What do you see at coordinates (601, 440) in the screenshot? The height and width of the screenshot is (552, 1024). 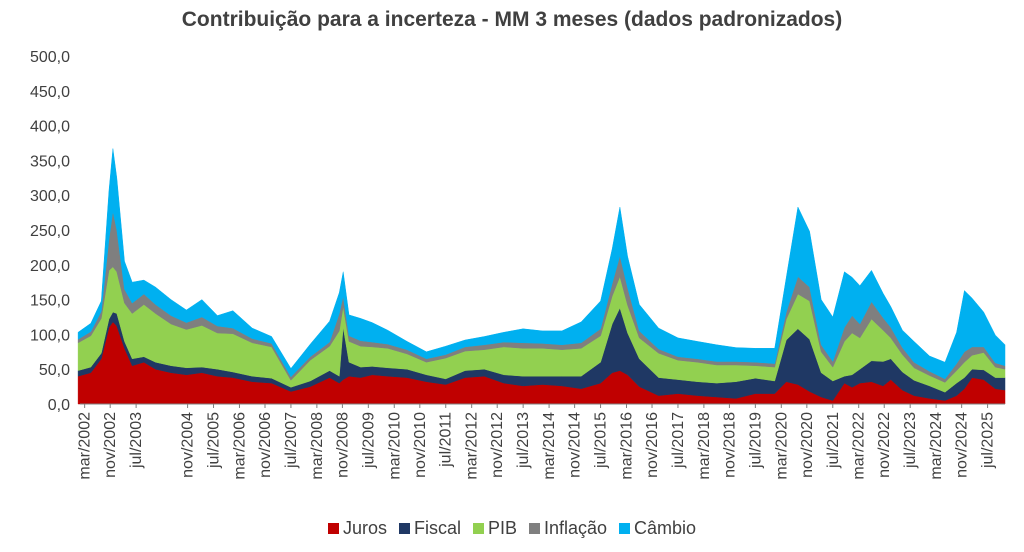 I see `x-tick-label: jul/2015` at bounding box center [601, 440].